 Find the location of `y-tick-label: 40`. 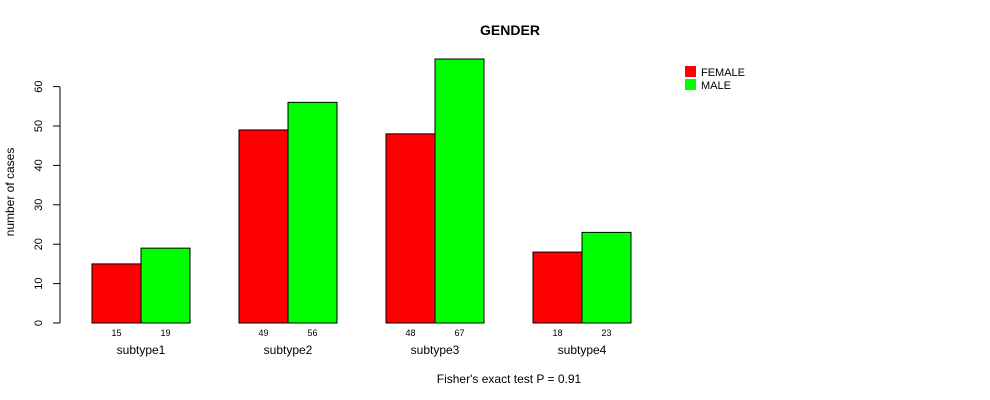

y-tick-label: 40 is located at coordinates (39, 165).